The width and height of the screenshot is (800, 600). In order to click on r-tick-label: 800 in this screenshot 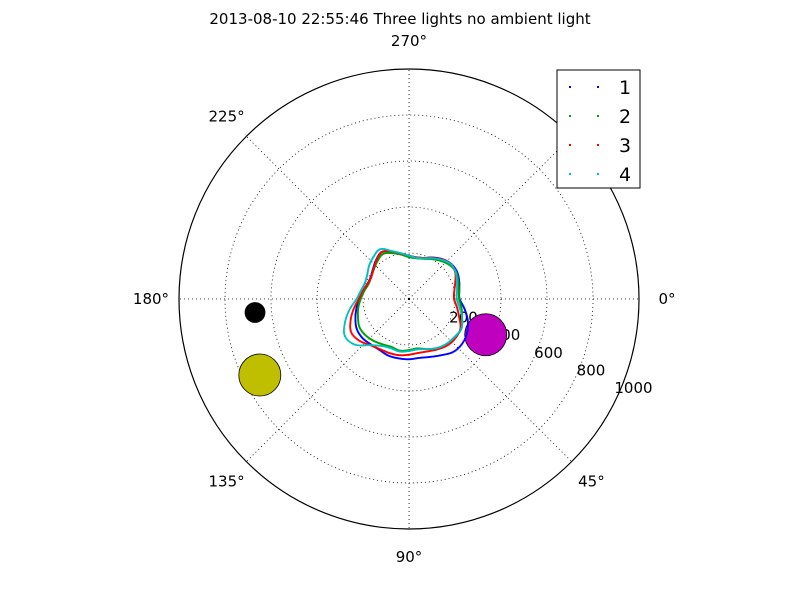, I will do `click(591, 370)`.